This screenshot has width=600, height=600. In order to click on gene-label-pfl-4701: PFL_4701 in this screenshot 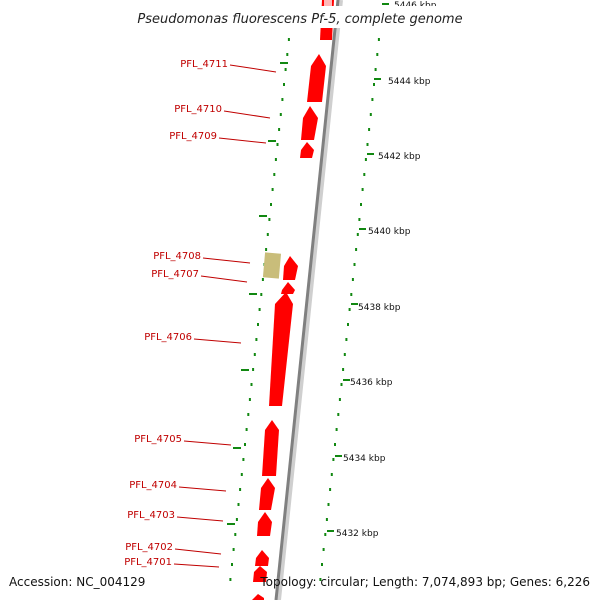, I will do `click(148, 562)`.